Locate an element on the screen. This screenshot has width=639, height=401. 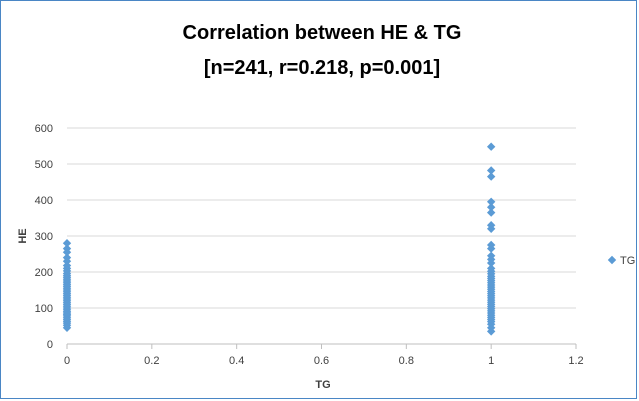
x-tick-label: 0.8 is located at coordinates (406, 361).